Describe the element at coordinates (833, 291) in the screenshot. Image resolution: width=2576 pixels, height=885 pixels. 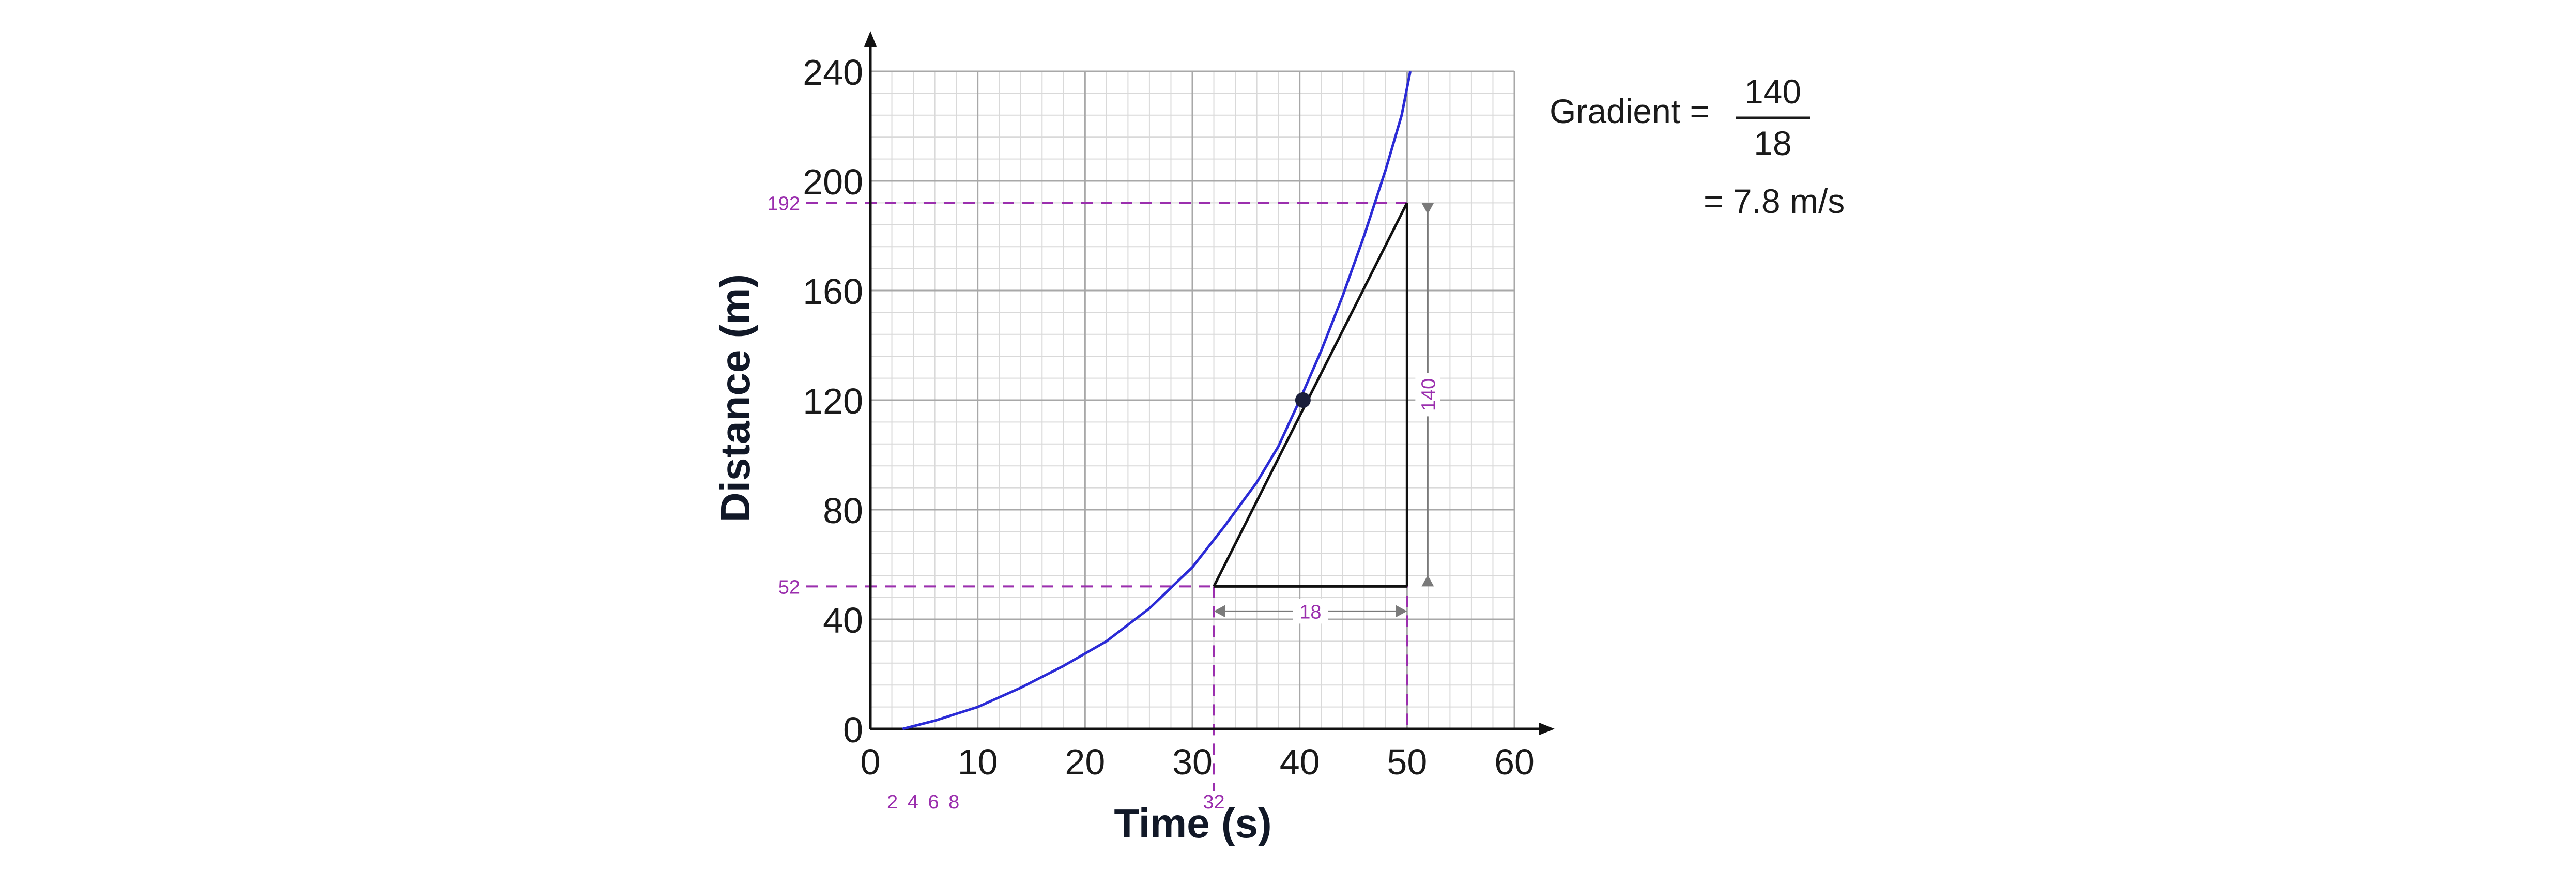
I see `y-tick-label: 160` at that location.